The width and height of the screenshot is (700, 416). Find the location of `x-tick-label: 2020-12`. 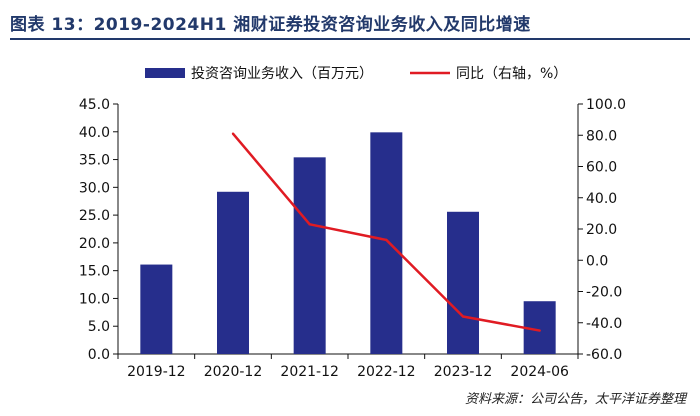

x-tick-label: 2020-12 is located at coordinates (233, 372).